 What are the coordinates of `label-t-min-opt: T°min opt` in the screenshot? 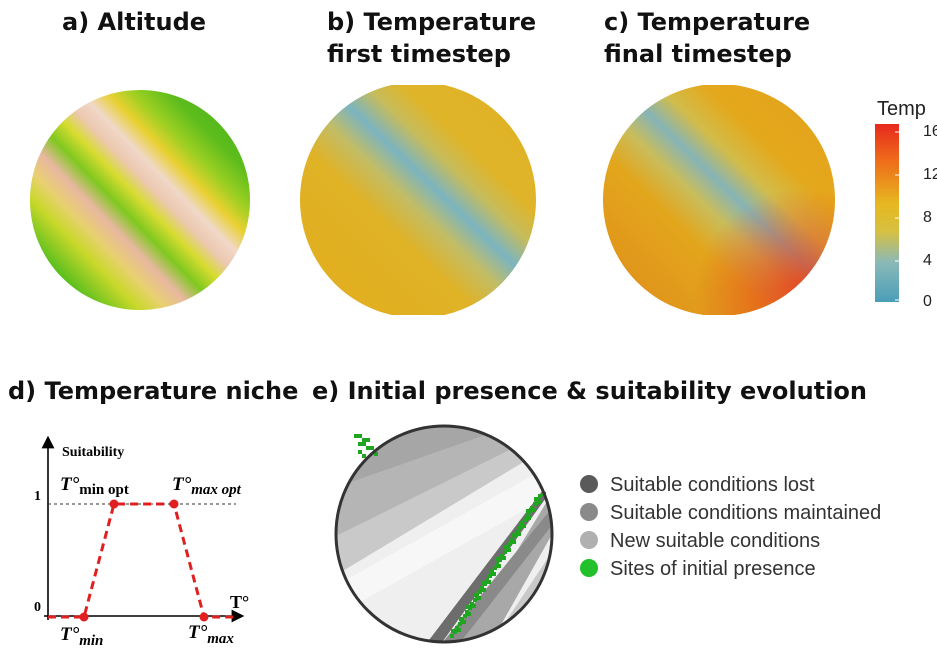 It's located at (94, 486).